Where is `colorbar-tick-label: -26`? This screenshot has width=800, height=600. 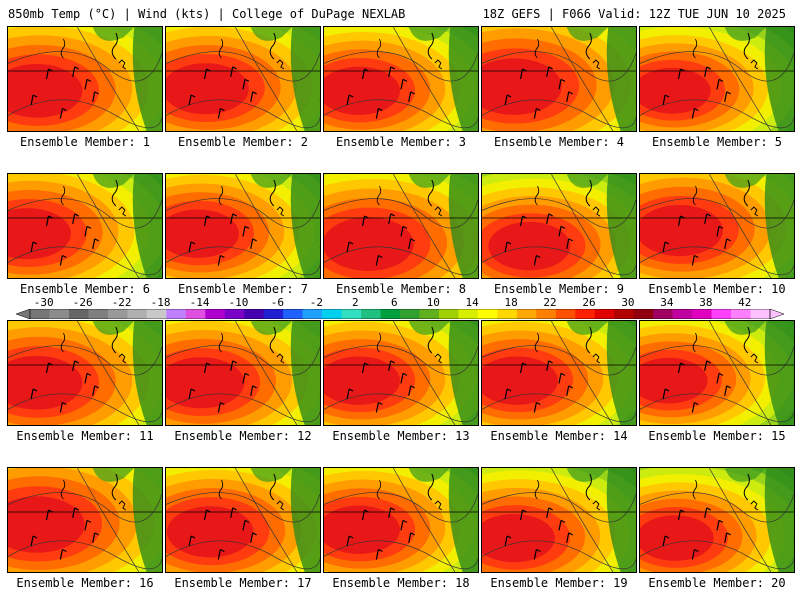
colorbar-tick-label: -26 is located at coordinates (82, 302).